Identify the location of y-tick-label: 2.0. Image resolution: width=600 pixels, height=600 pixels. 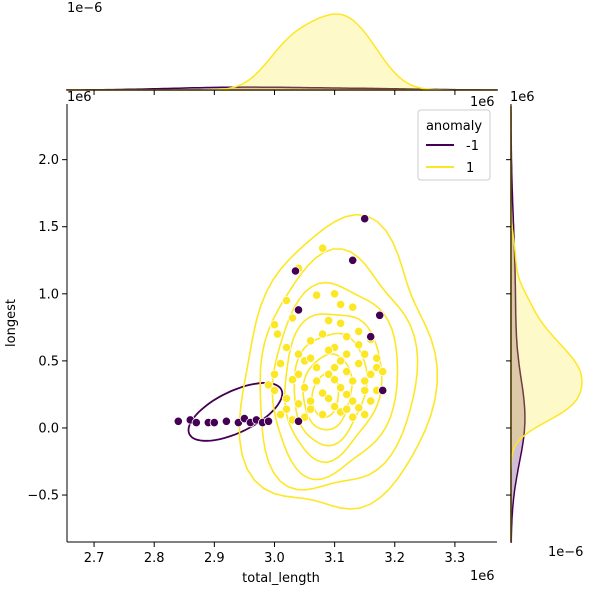
(48, 160).